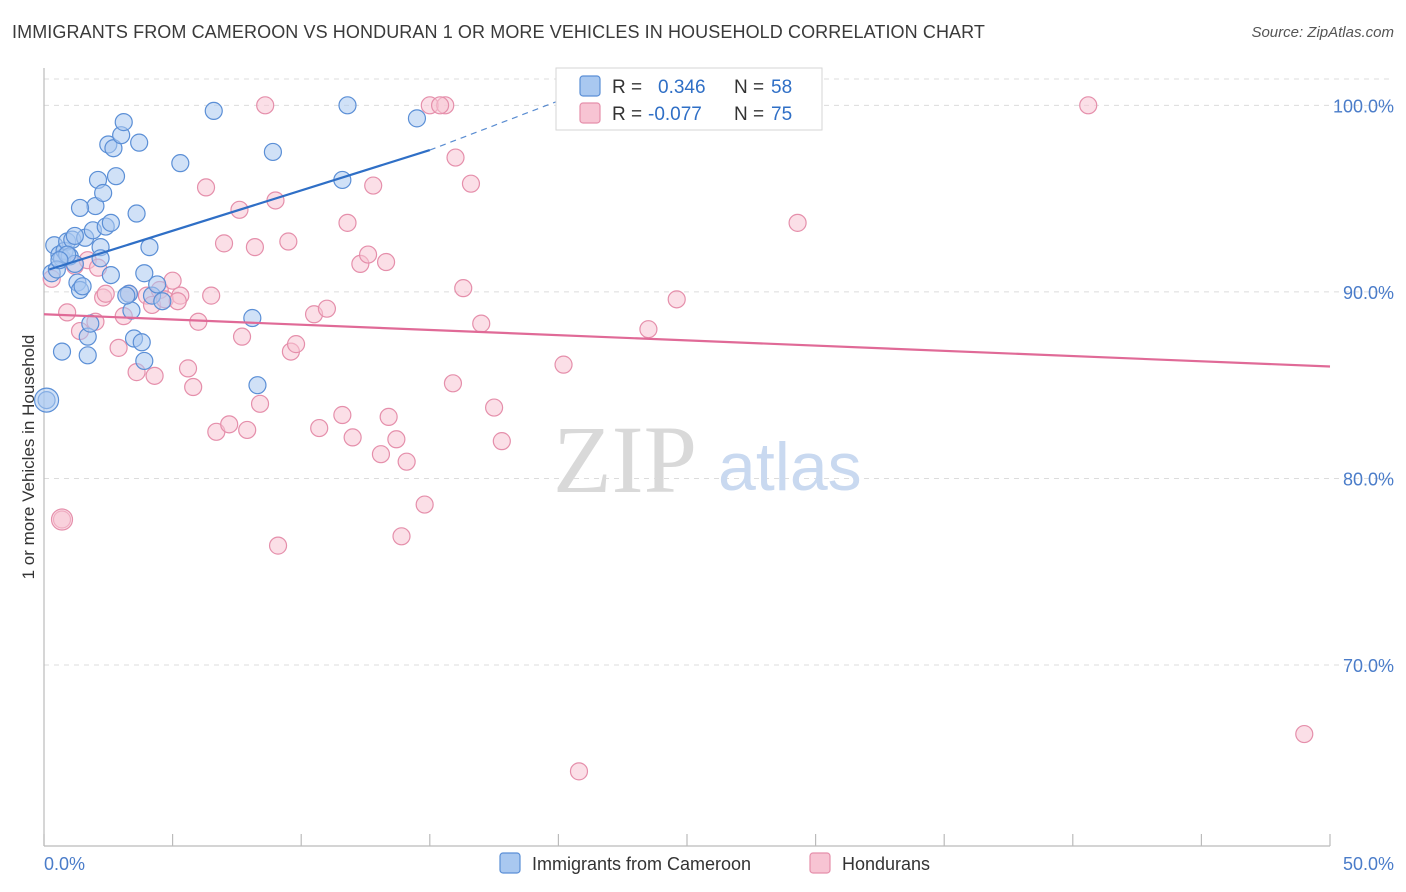  Describe the element at coordinates (689, 99) in the screenshot. I see `stats-legend: R = 0.346 N = 58 R = -0.077 N = 75` at that location.